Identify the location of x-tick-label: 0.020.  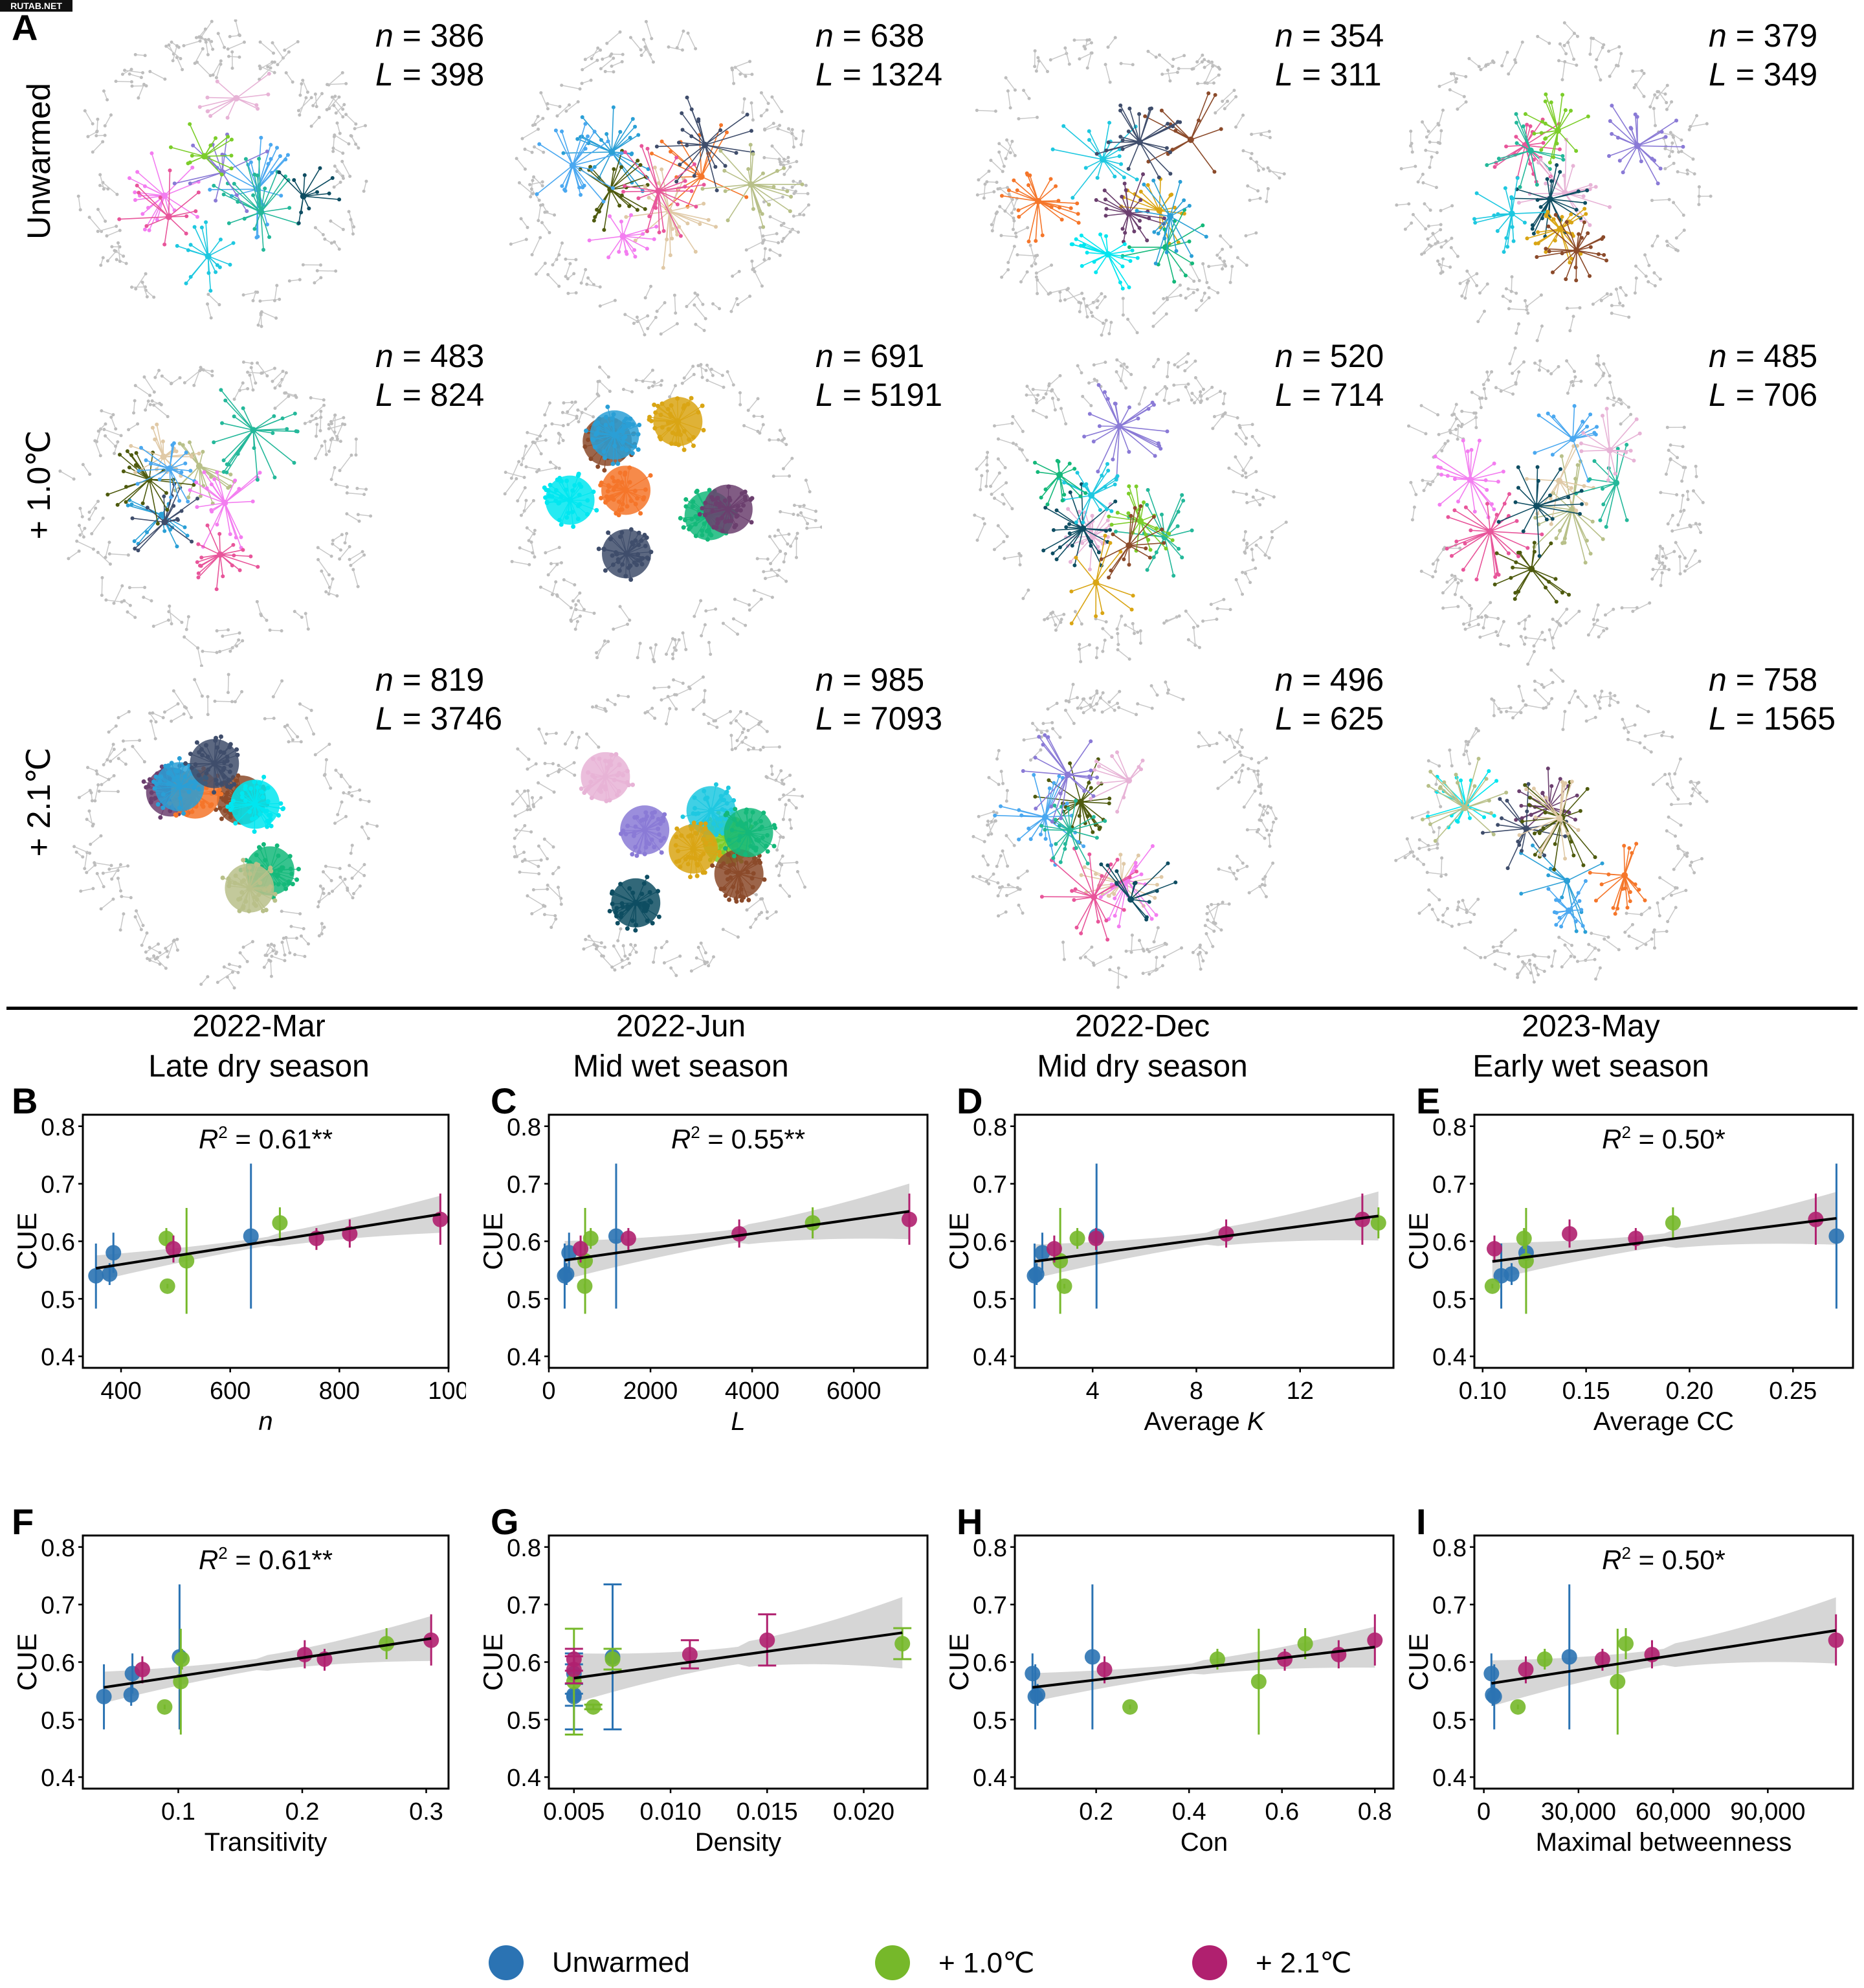
(863, 1812).